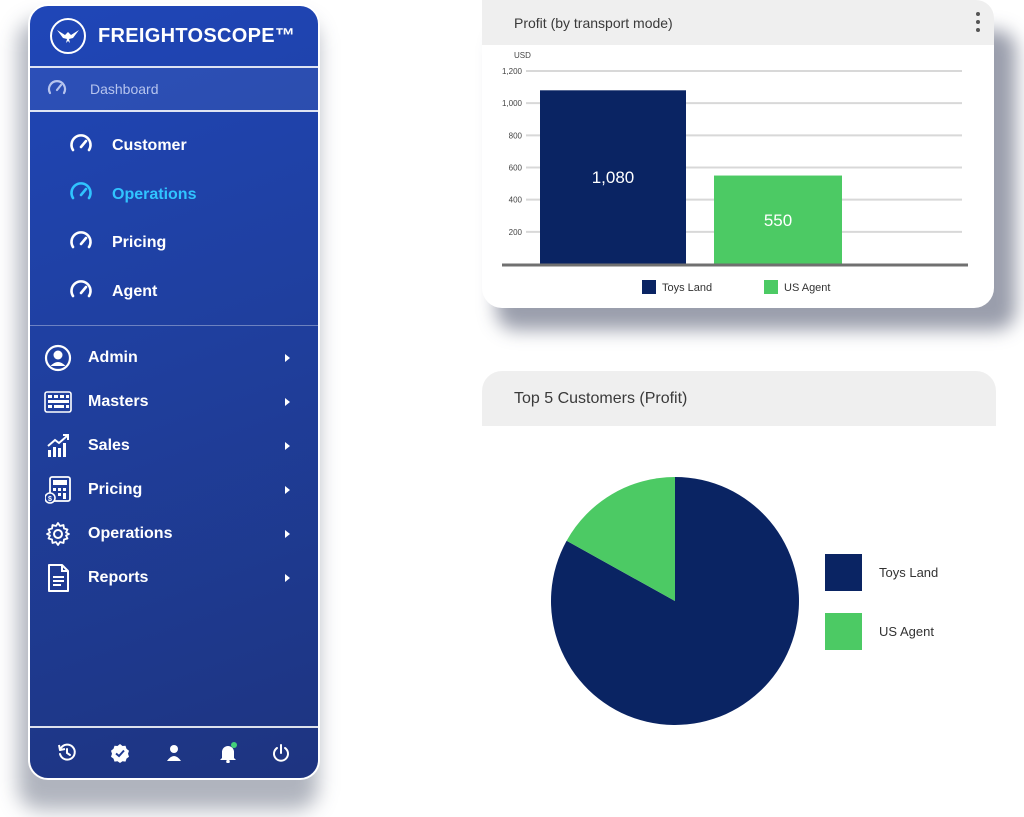 This screenshot has width=1024, height=817. What do you see at coordinates (135, 292) in the screenshot?
I see `subnav-item-label: Agent` at bounding box center [135, 292].